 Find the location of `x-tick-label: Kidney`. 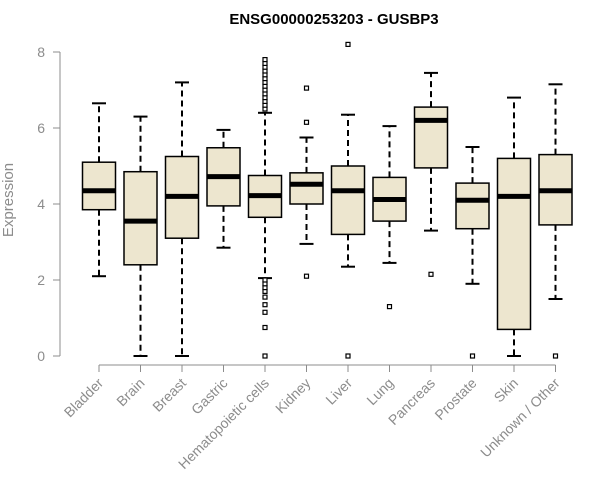

x-tick-label: Kidney is located at coordinates (293, 396).